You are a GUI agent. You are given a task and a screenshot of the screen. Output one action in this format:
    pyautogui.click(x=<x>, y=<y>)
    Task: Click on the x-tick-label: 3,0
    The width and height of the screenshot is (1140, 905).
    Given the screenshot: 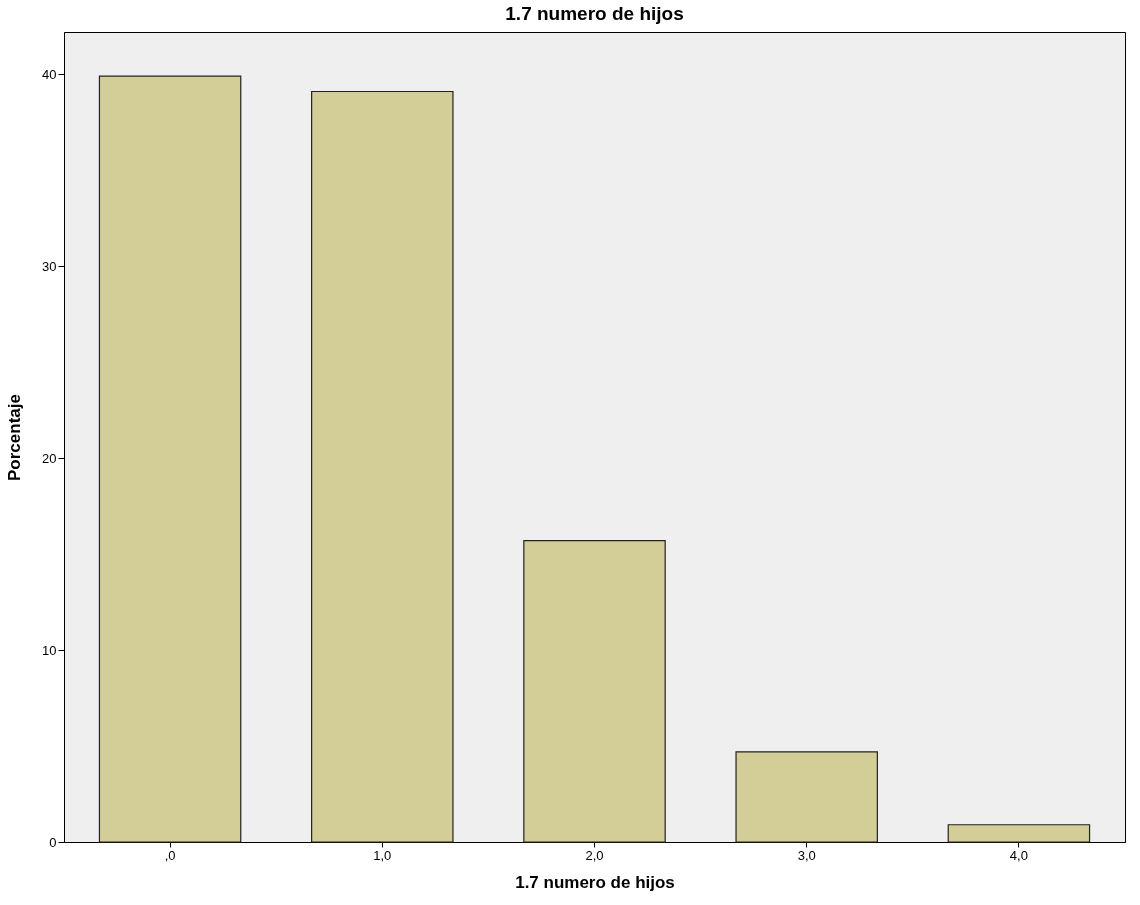 What is the action you would take?
    pyautogui.click(x=806, y=855)
    